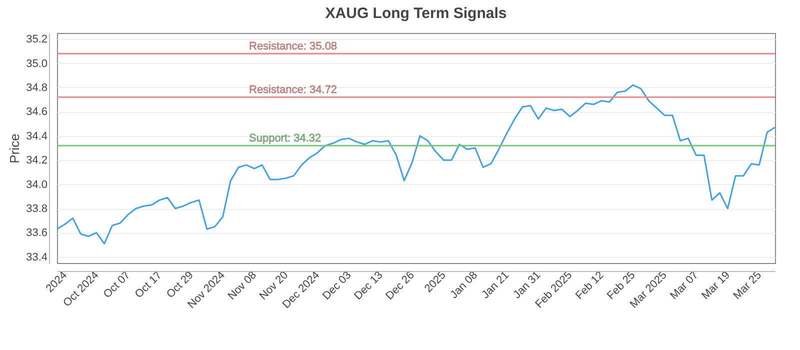  Describe the element at coordinates (293, 46) in the screenshot. I see `ref-line-label: Resistance: 35.08` at that location.